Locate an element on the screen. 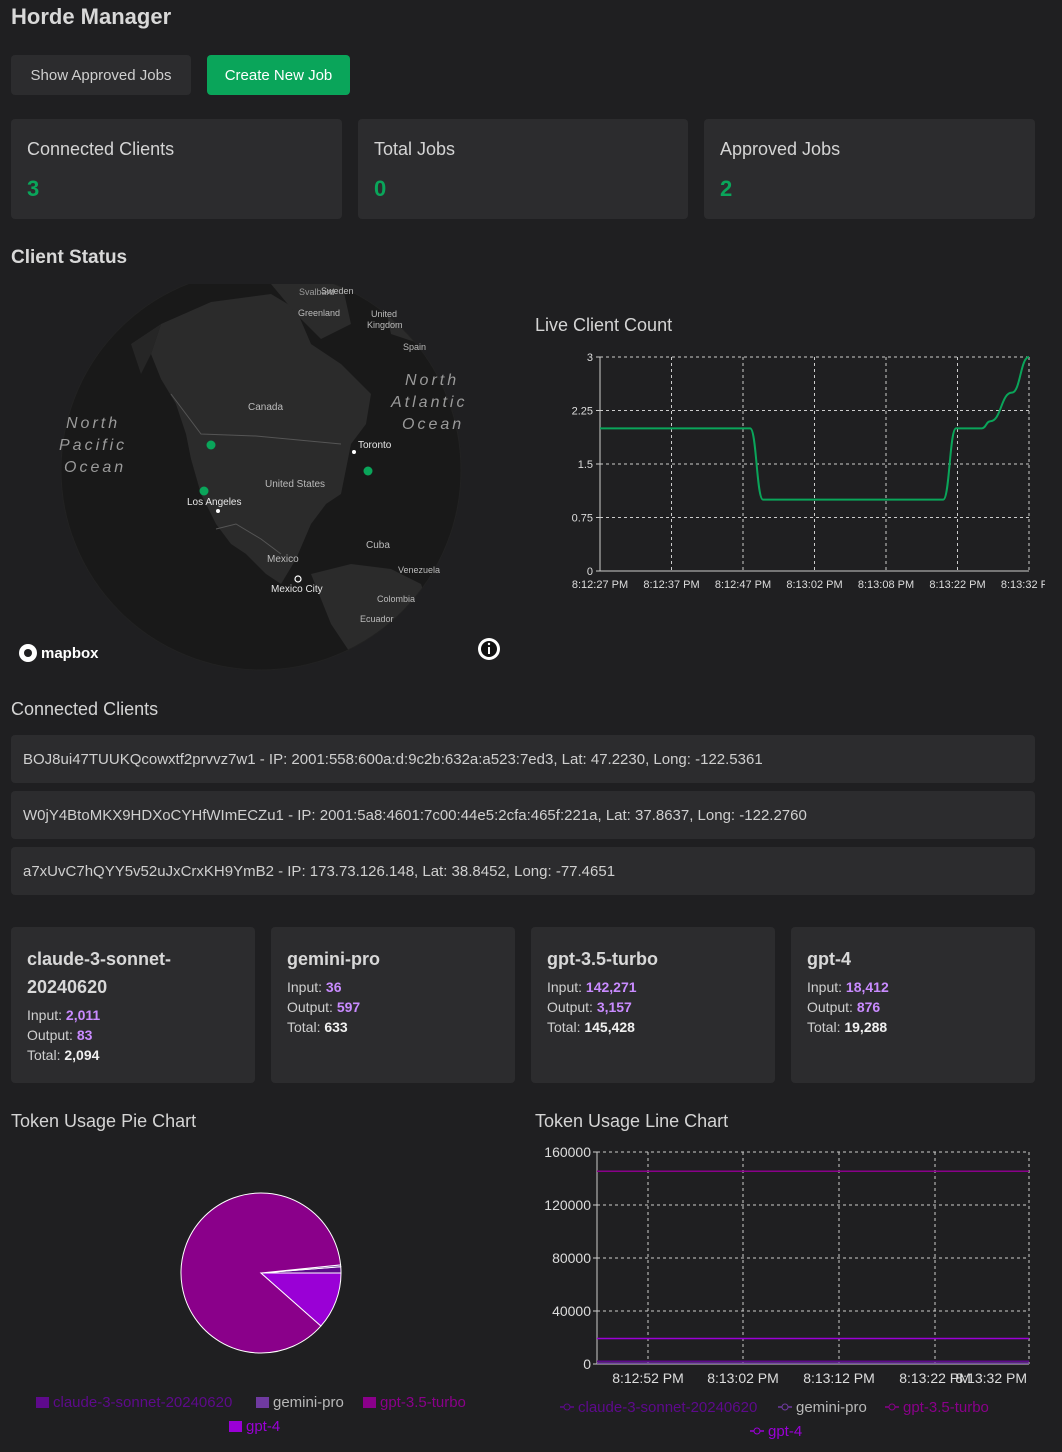  model-input: Input: 36 is located at coordinates (314, 987).